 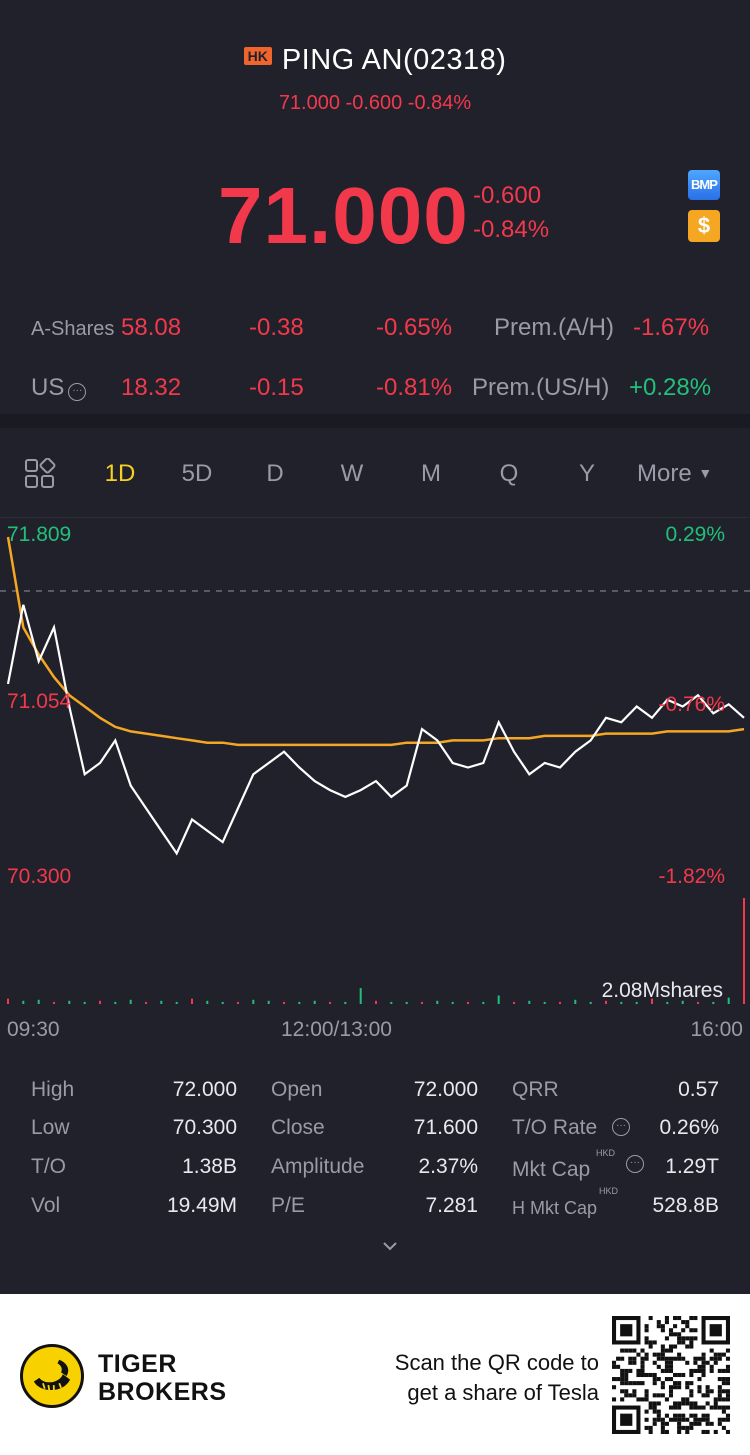 What do you see at coordinates (704, 185) in the screenshot?
I see `bmp-icon: BMP` at bounding box center [704, 185].